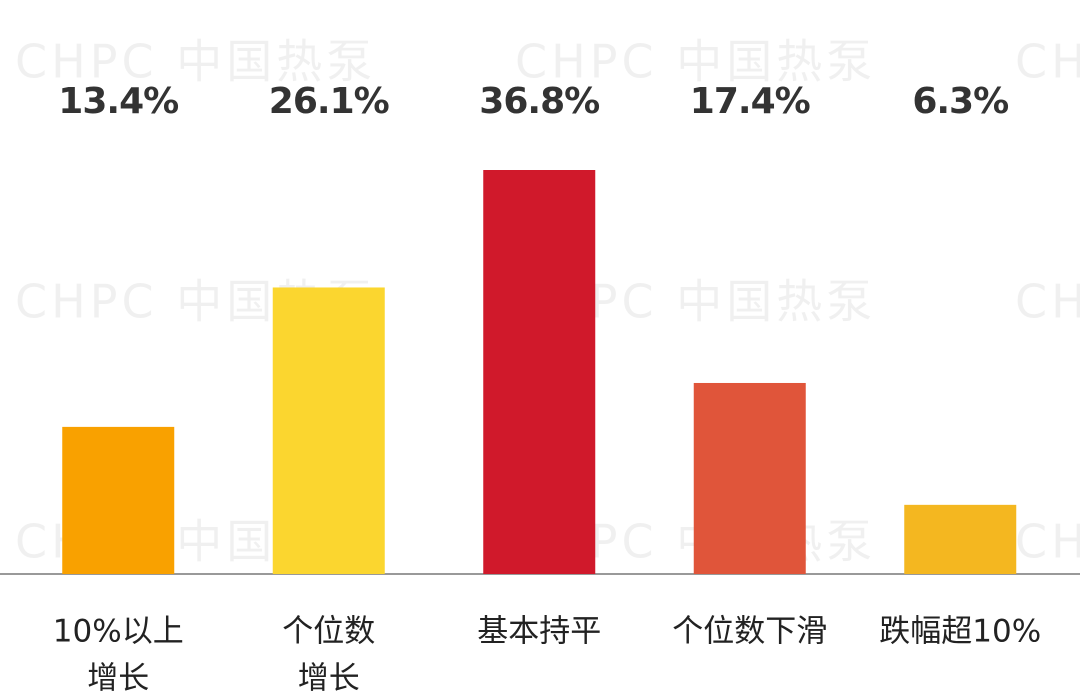 This screenshot has width=1080, height=700. Describe the element at coordinates (749, 632) in the screenshot. I see `x-tick-label: 个位数下滑` at that location.